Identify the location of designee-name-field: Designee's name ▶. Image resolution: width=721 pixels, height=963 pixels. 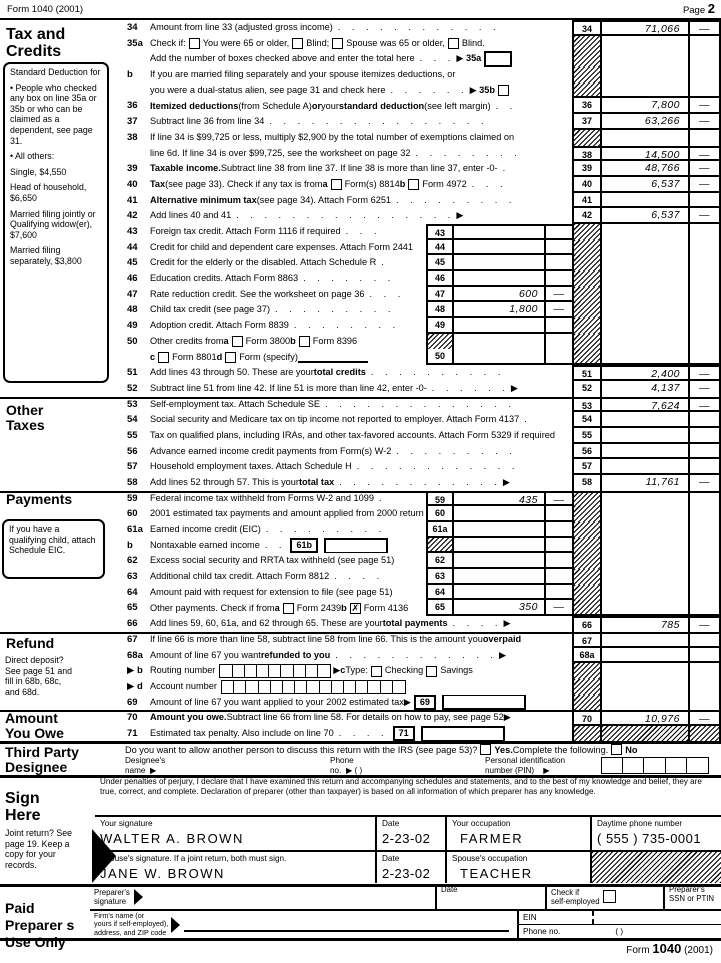
(145, 765).